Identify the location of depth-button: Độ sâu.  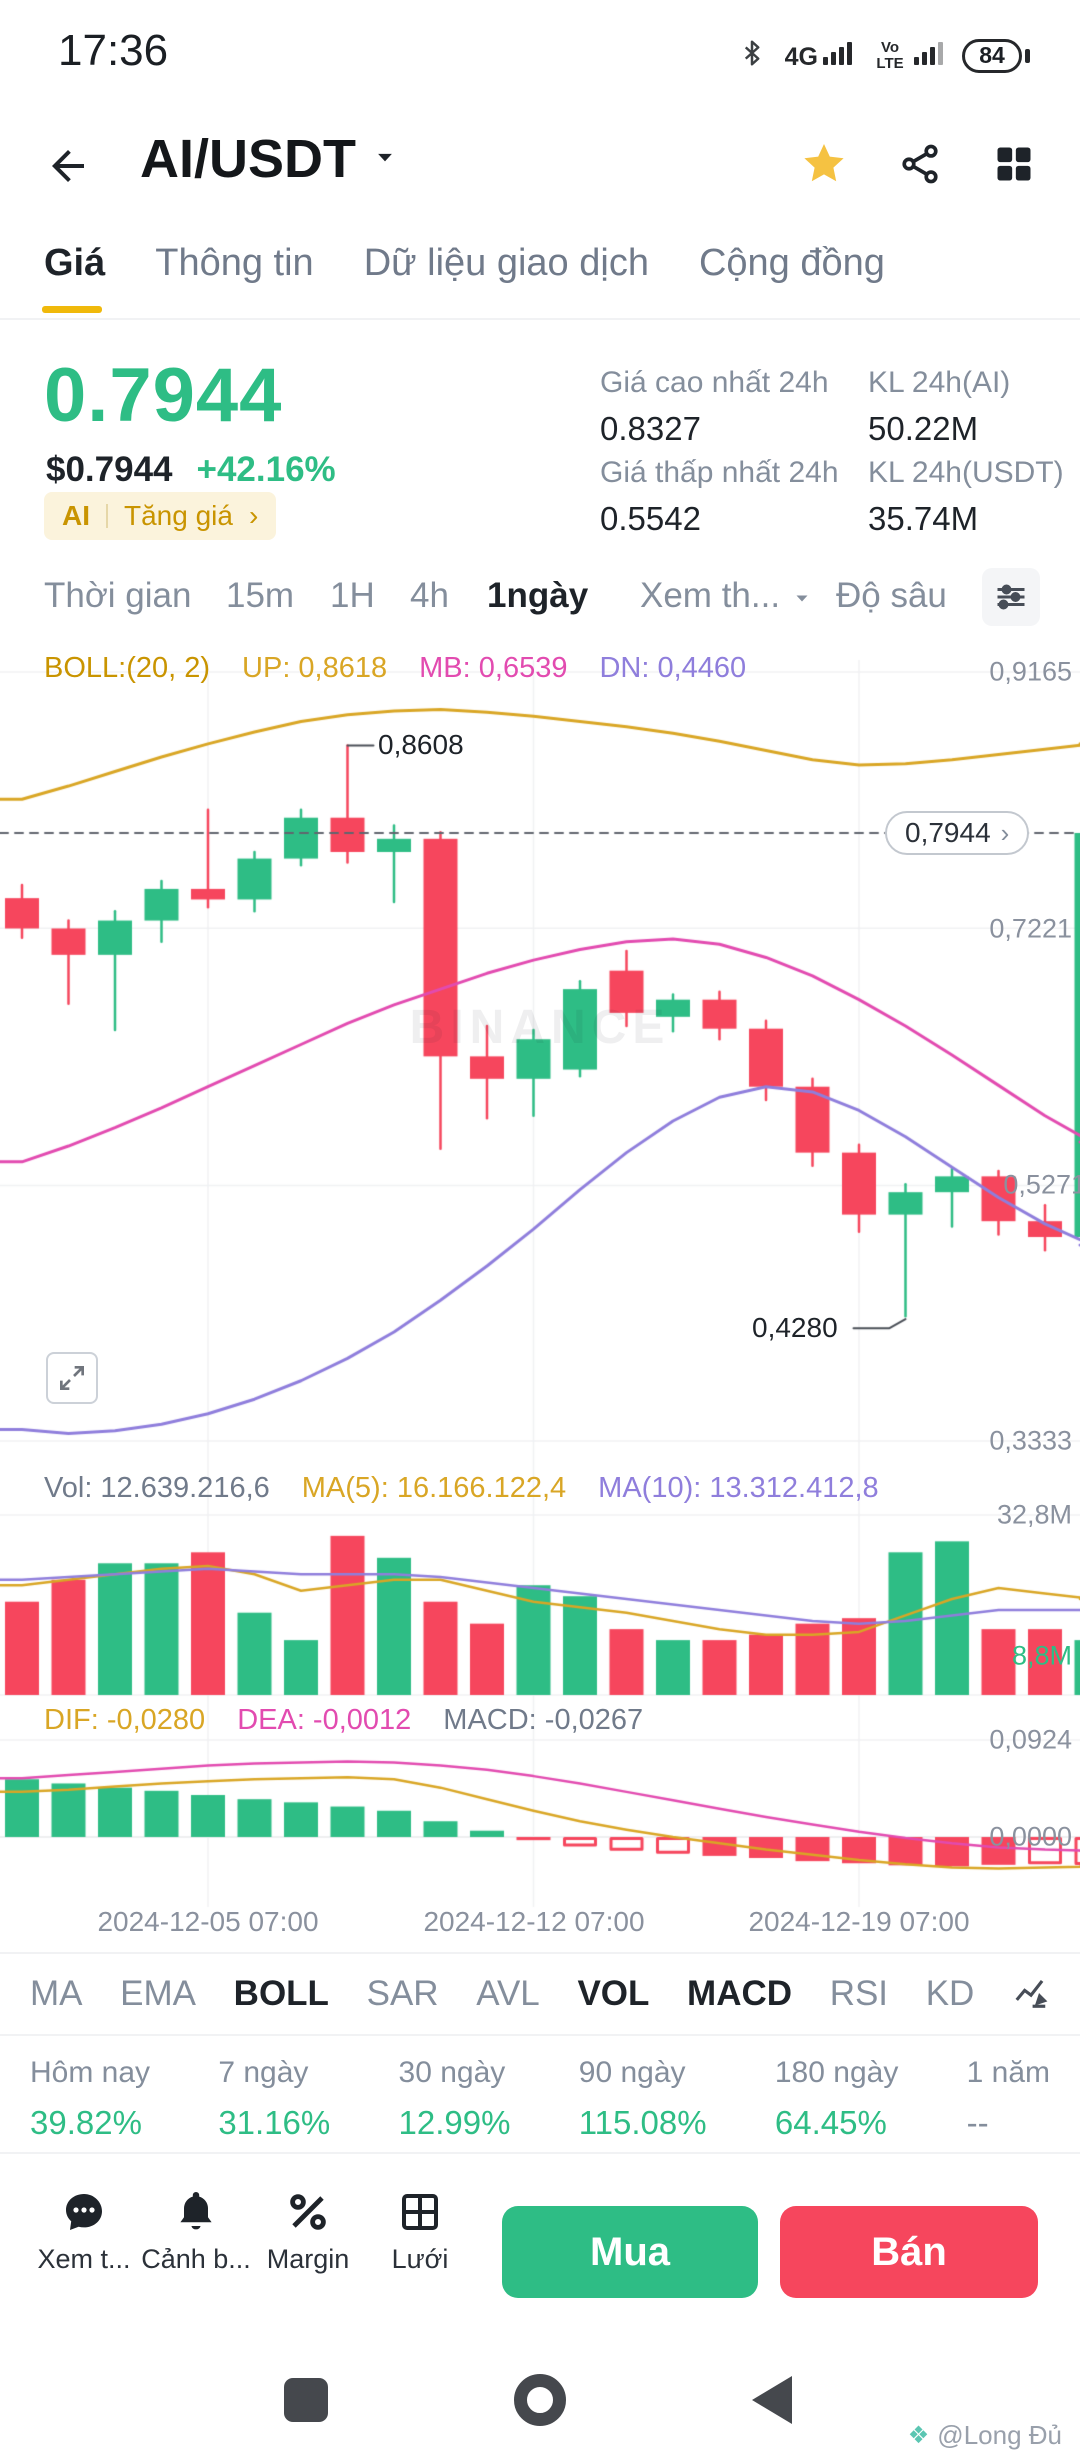
(891, 595).